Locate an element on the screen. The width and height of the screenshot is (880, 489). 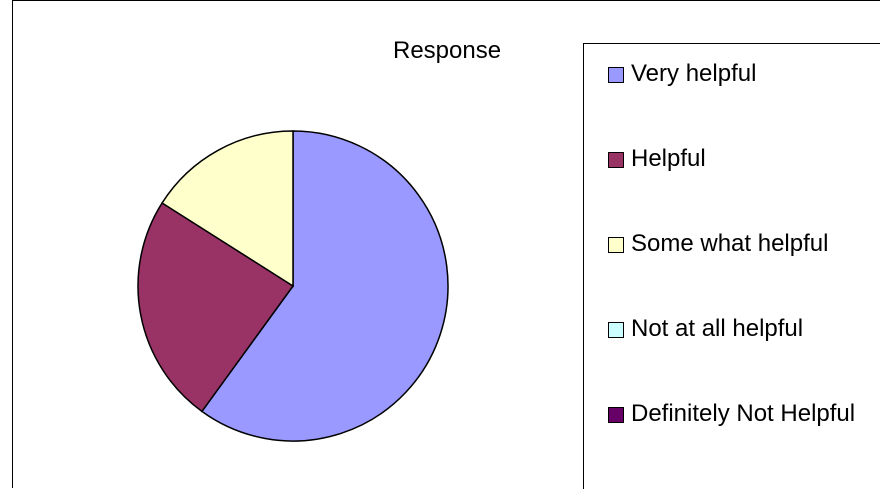
legend-item: Not at all helpful is located at coordinates (744, 329).